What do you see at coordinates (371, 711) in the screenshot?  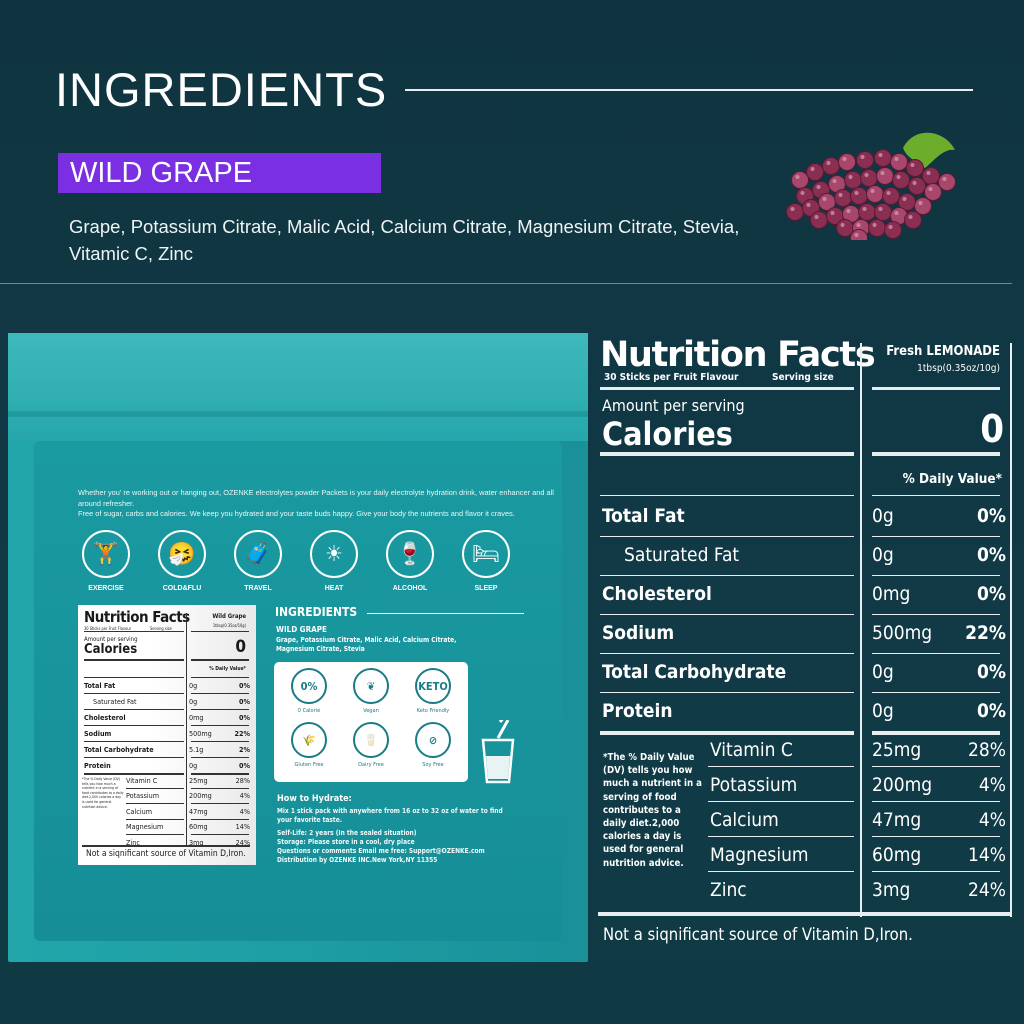 I see `badge-label: Vegan` at bounding box center [371, 711].